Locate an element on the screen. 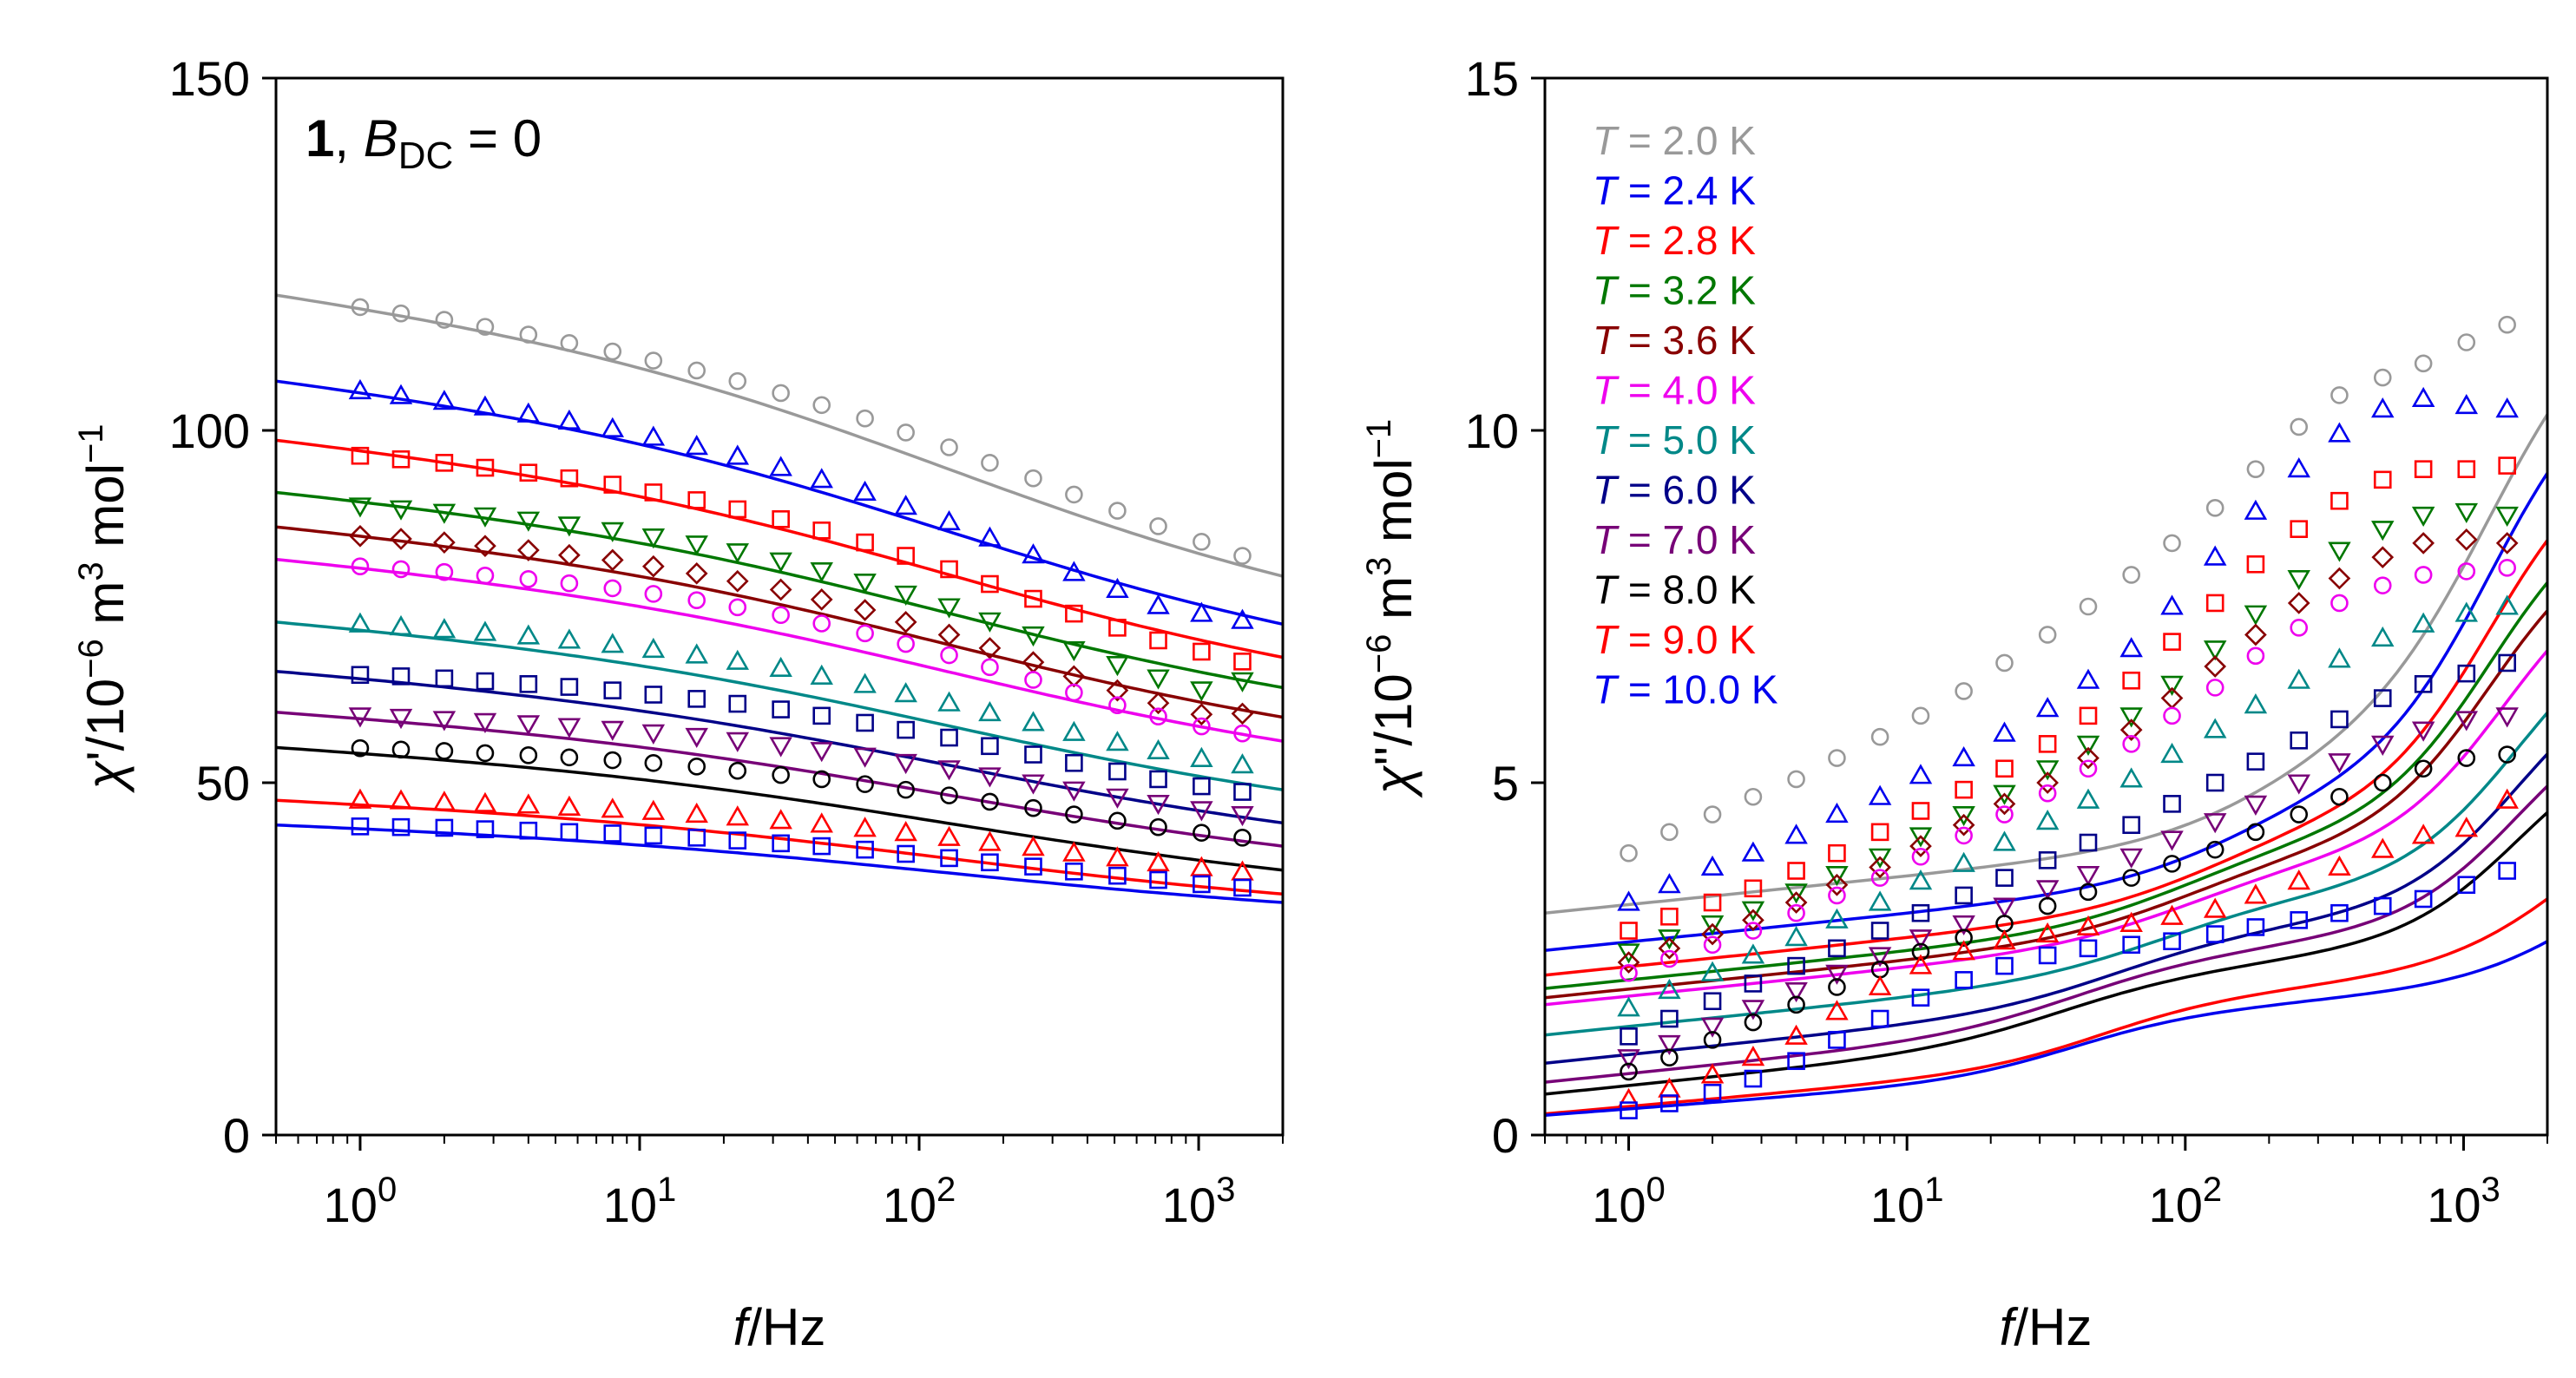  left-x-tick-label: 10¹ is located at coordinates (640, 1201).